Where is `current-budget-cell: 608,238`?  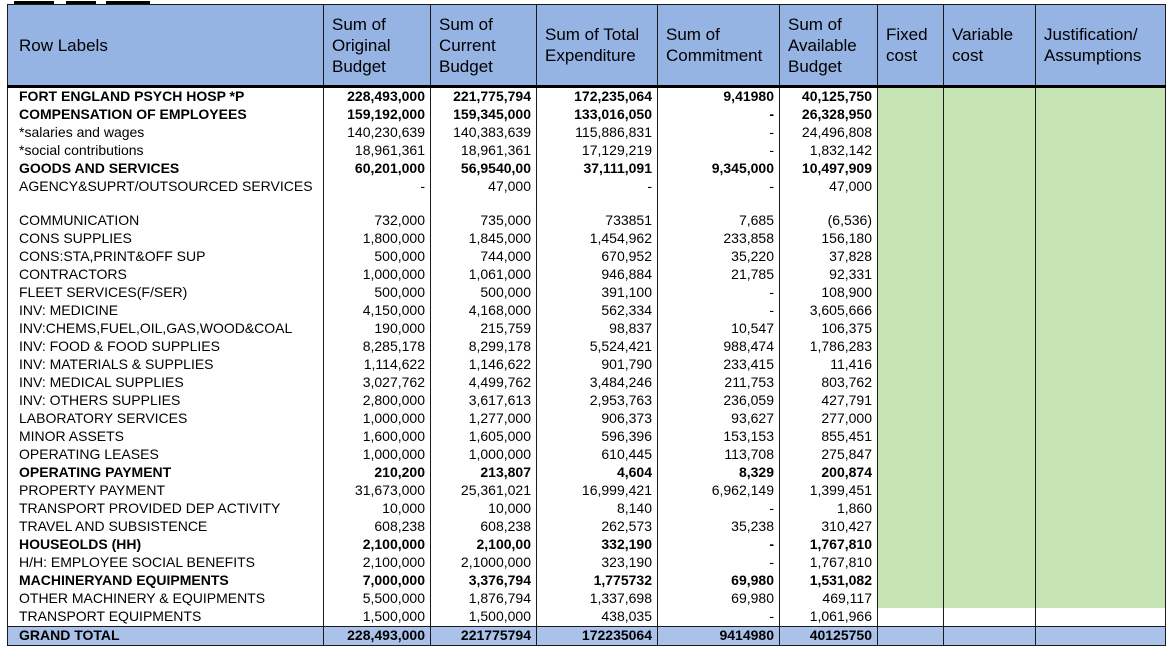 current-budget-cell: 608,238 is located at coordinates (483, 527).